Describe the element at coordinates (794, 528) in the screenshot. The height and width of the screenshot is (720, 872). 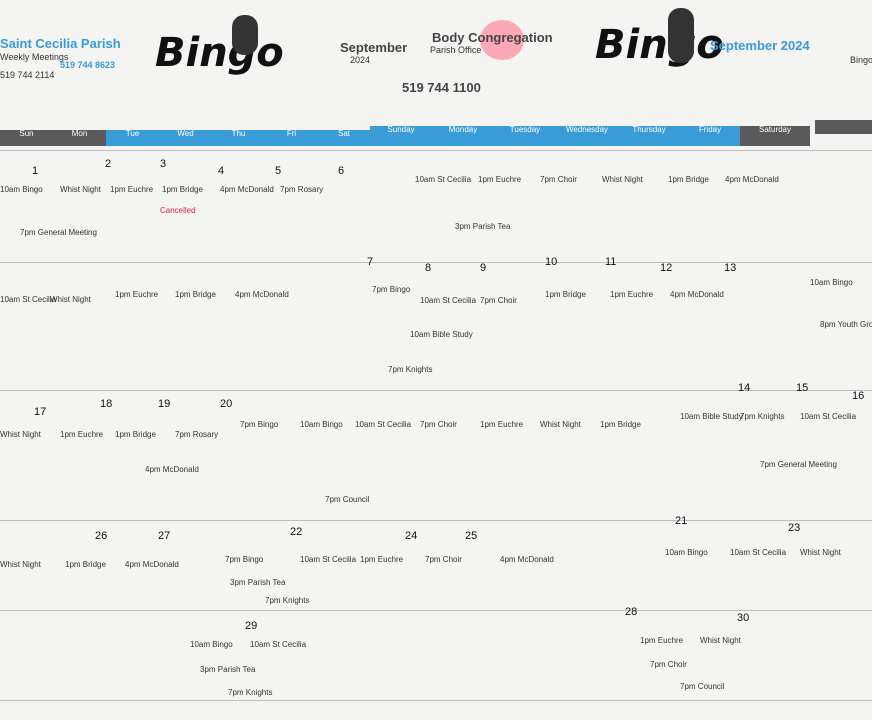
I see `day-number: 23` at that location.